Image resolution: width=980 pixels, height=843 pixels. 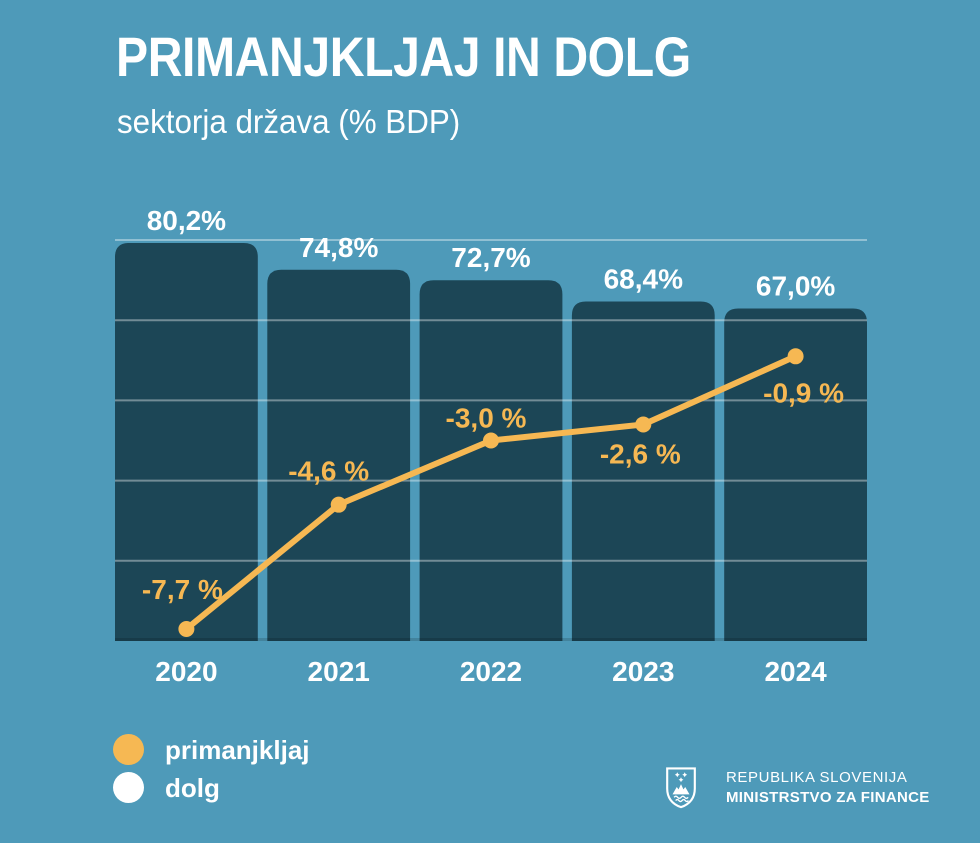 I want to click on x-axis-label-2021: 2021, so click(x=338, y=671).